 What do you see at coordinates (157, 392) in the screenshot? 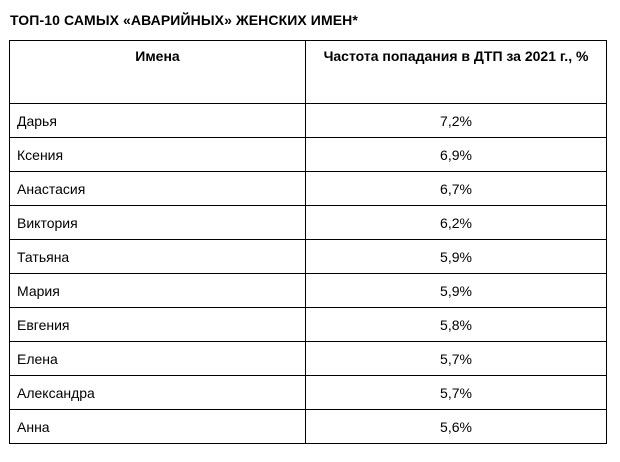
I see `cell-name: Александра` at bounding box center [157, 392].